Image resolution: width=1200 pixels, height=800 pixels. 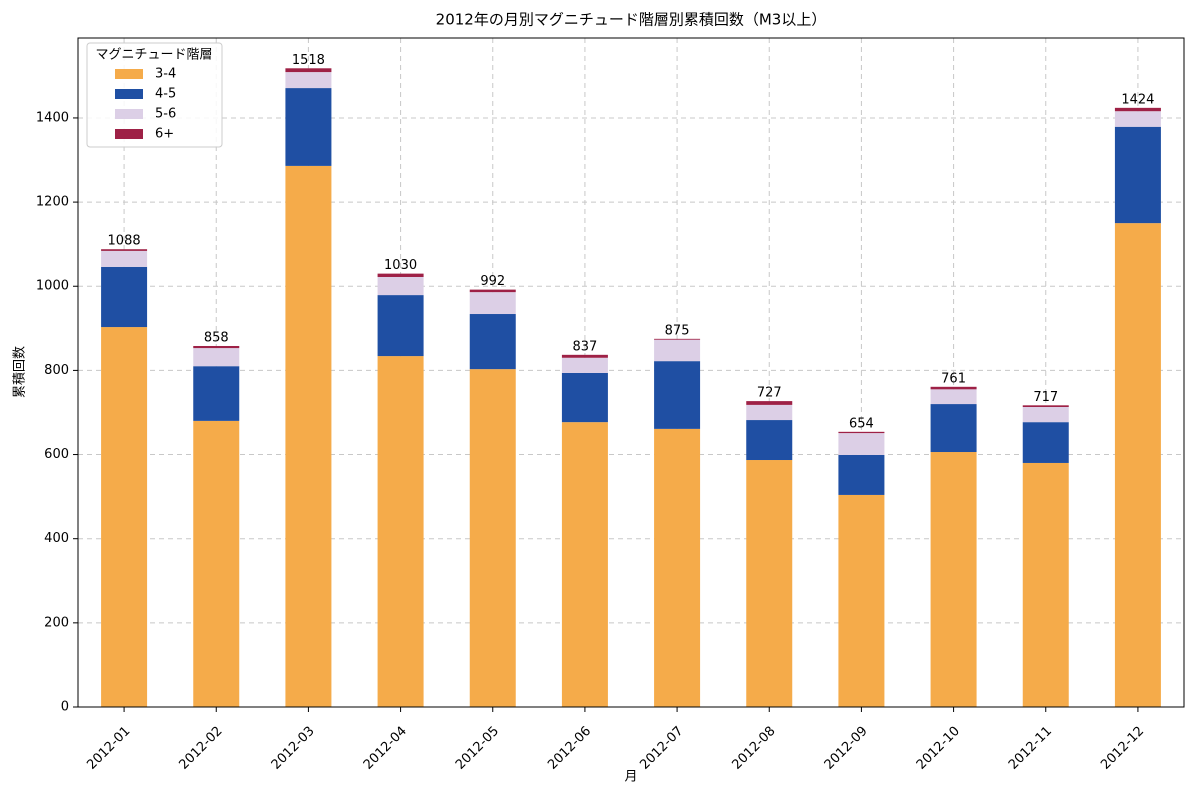 I want to click on y-tick-label: 0, so click(x=65, y=707).